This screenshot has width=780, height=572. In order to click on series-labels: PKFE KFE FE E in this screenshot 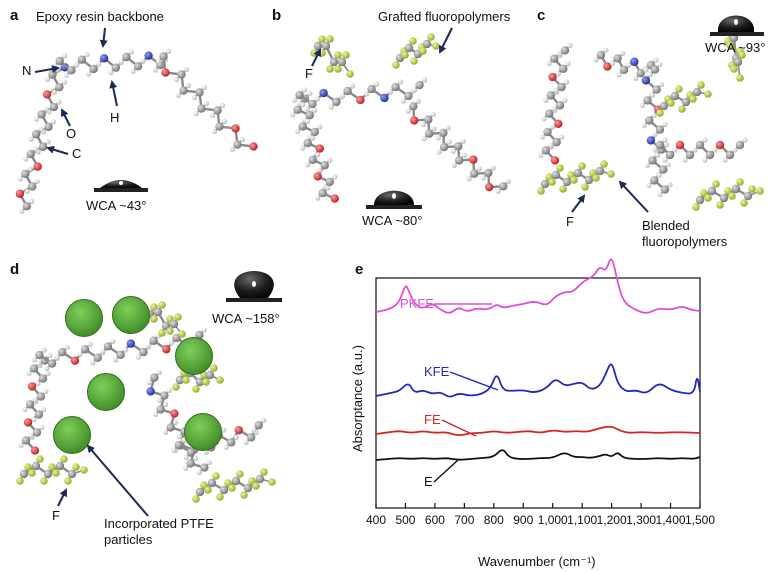, I will do `click(449, 392)`.